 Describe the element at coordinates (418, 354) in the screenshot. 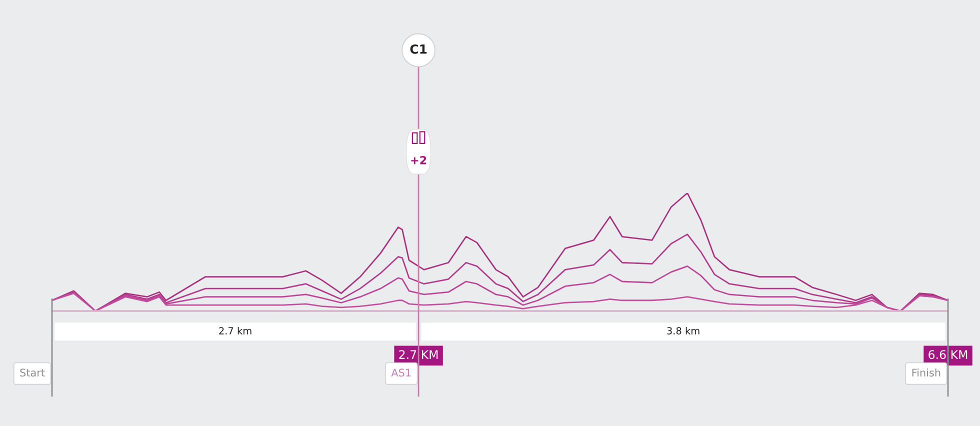

I see `x-tick-label: 2.7 KM` at that location.